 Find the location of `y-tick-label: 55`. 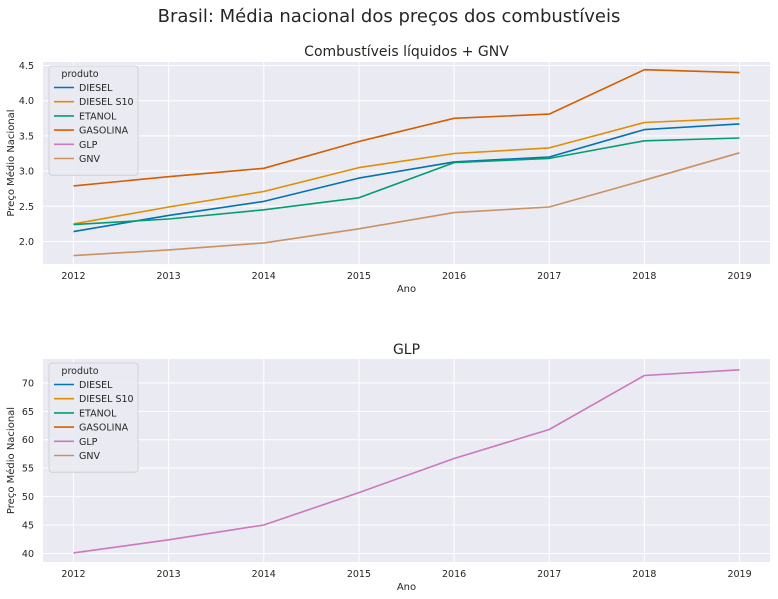

y-tick-label: 55 is located at coordinates (28, 469).